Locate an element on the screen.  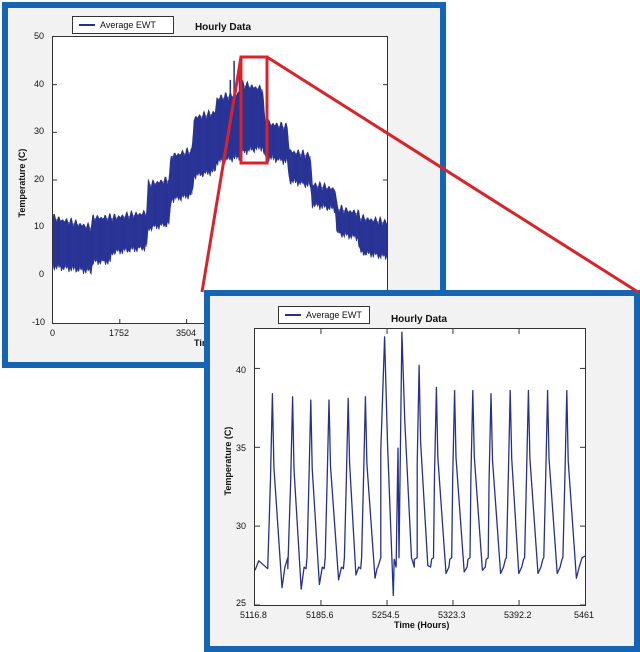
zoom-xtick-3: 5254.5 is located at coordinates (386, 615).